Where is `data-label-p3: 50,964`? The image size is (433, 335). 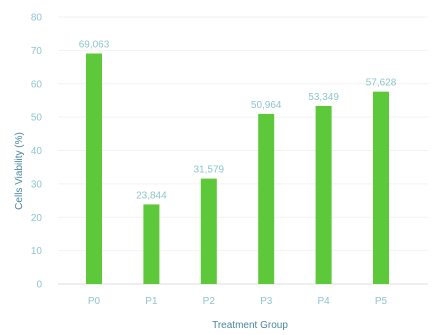 data-label-p3: 50,964 is located at coordinates (266, 105).